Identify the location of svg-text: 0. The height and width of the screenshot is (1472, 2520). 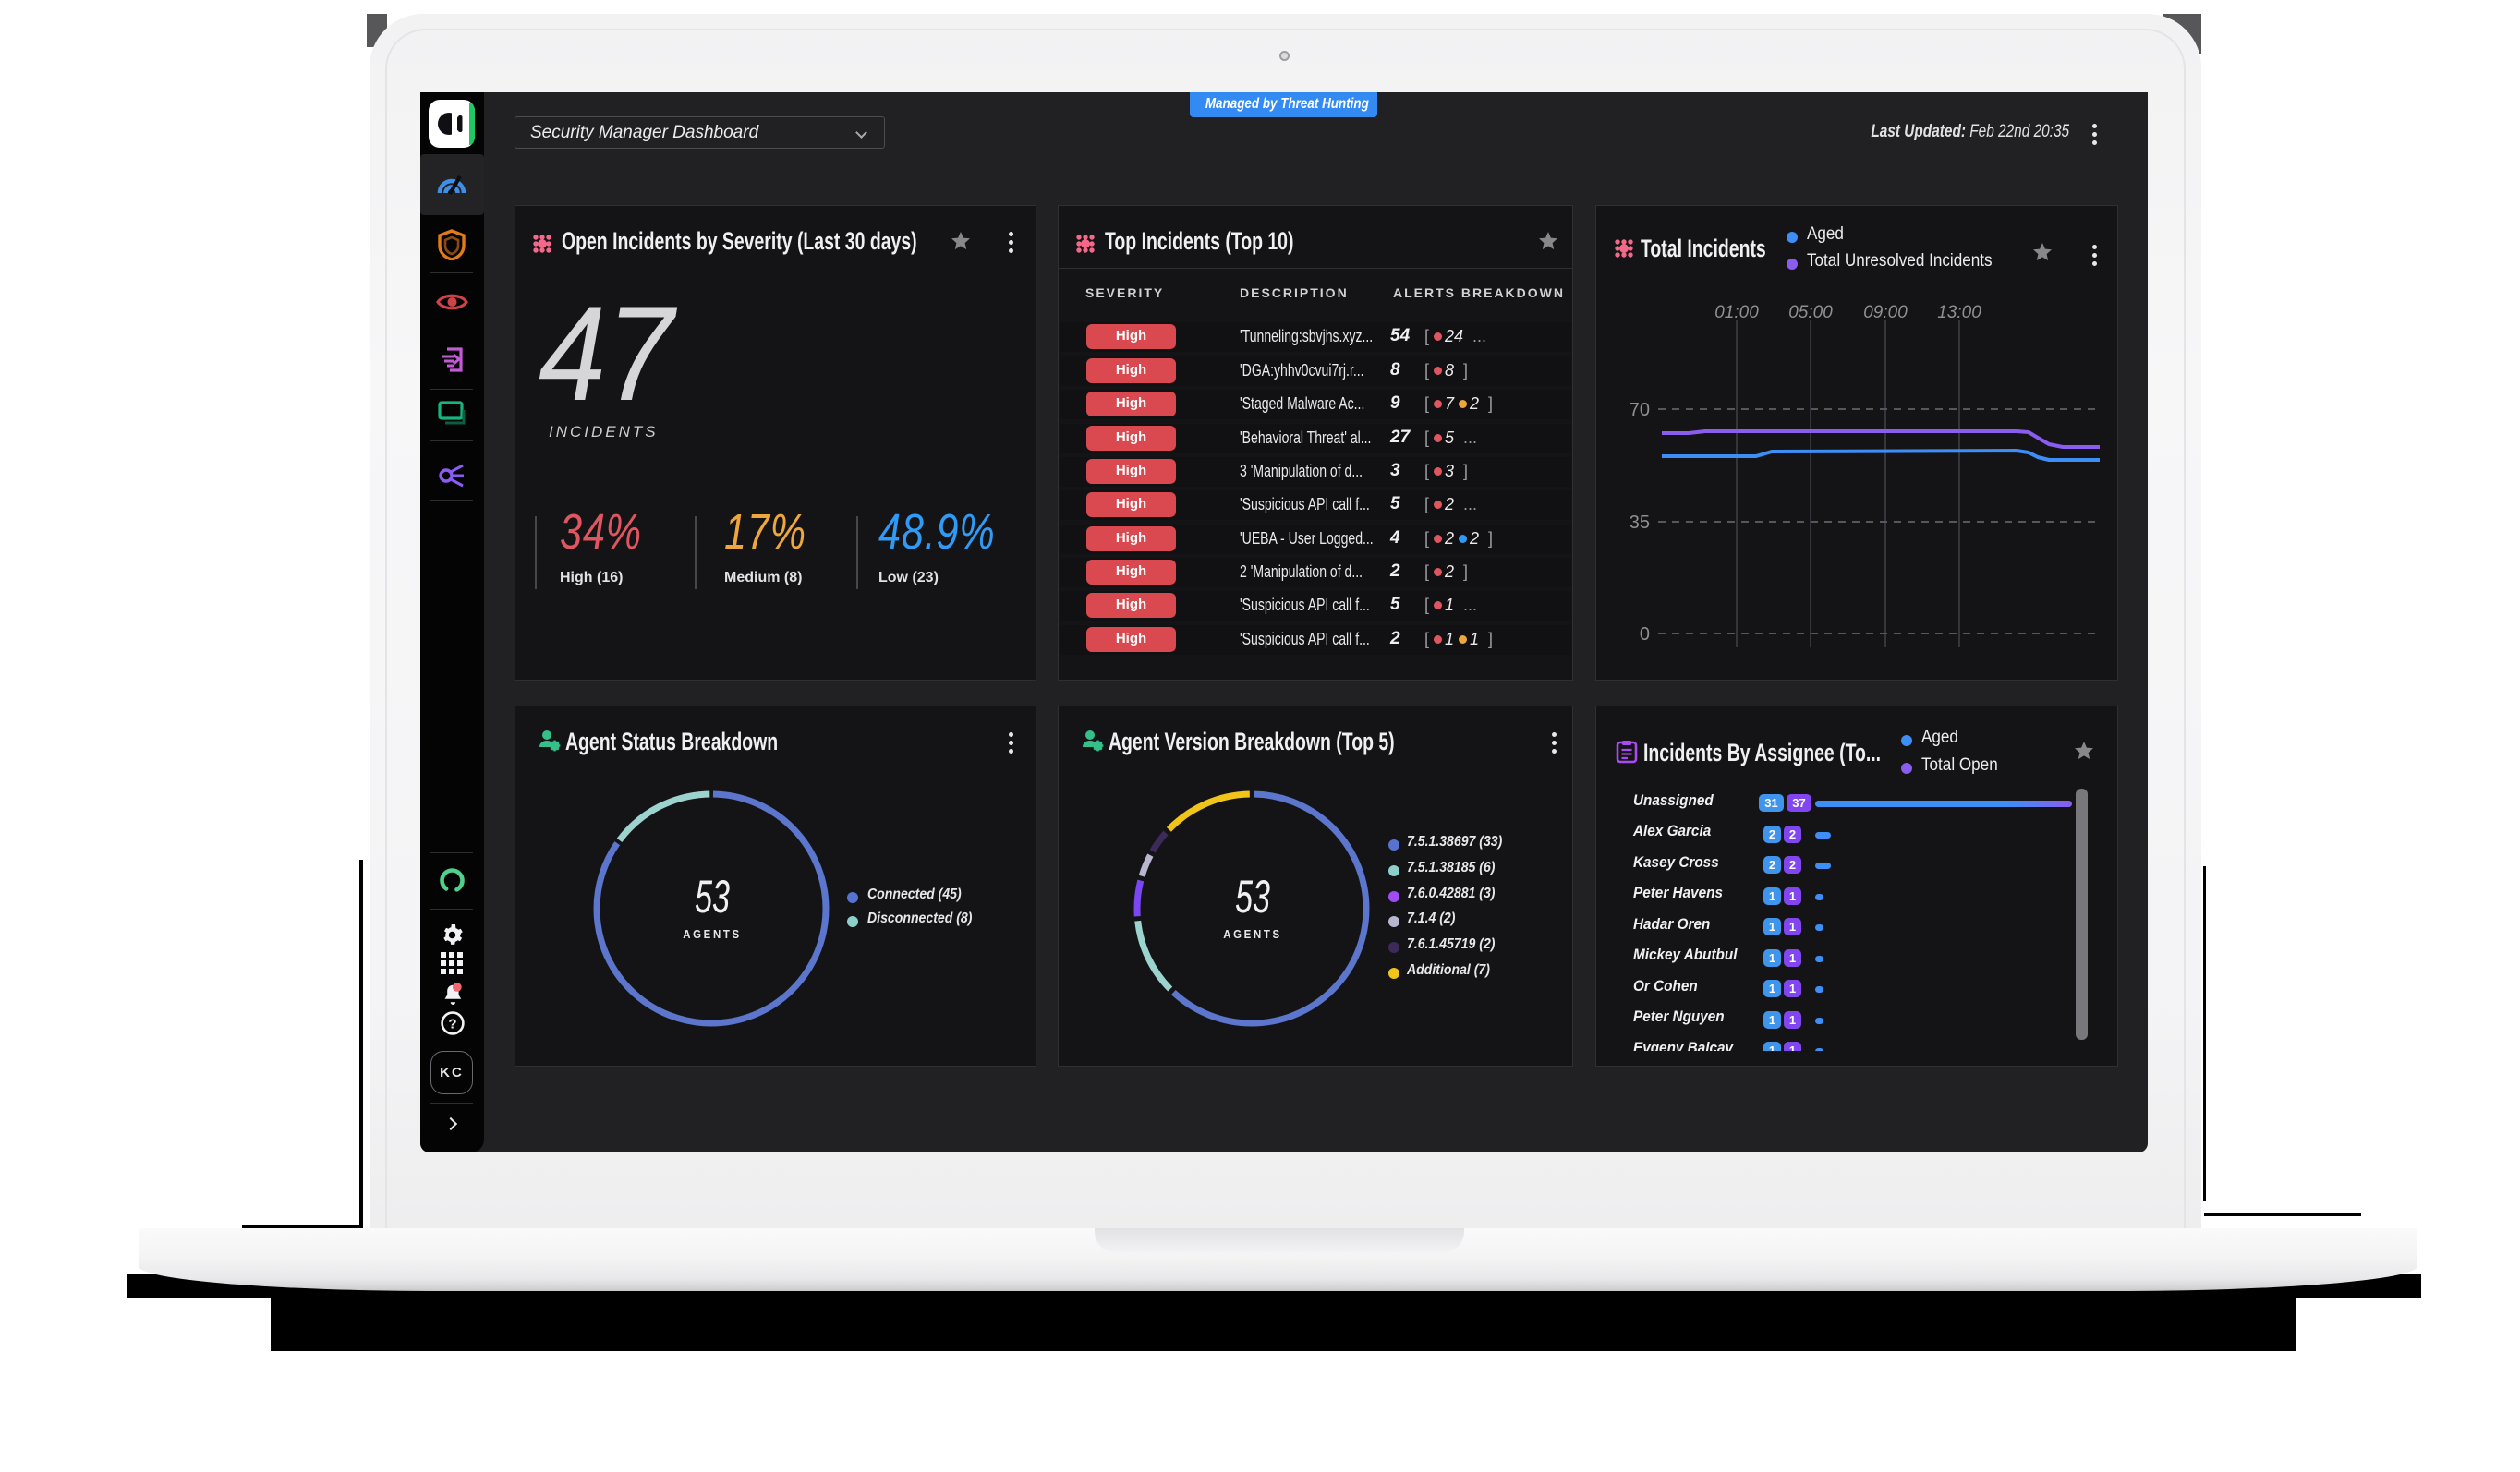
(1645, 634).